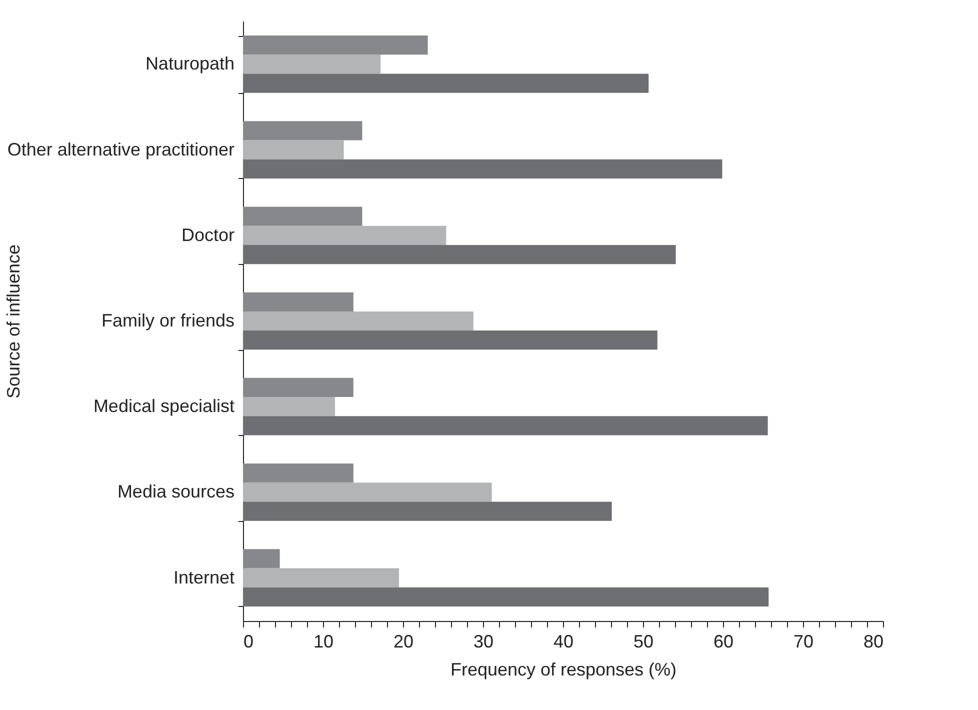 This screenshot has width=978, height=710. I want to click on x-tick-label: 10, so click(323, 642).